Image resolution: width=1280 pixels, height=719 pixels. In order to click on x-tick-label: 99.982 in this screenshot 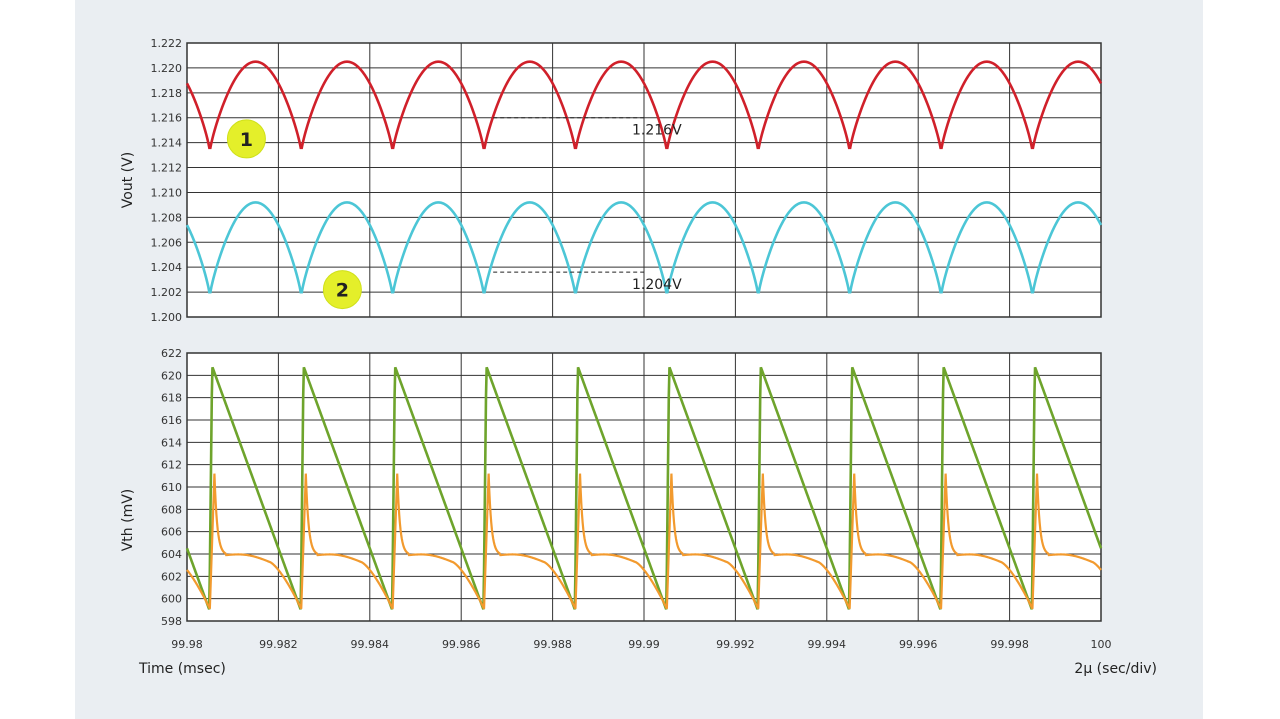, I will do `click(278, 644)`.